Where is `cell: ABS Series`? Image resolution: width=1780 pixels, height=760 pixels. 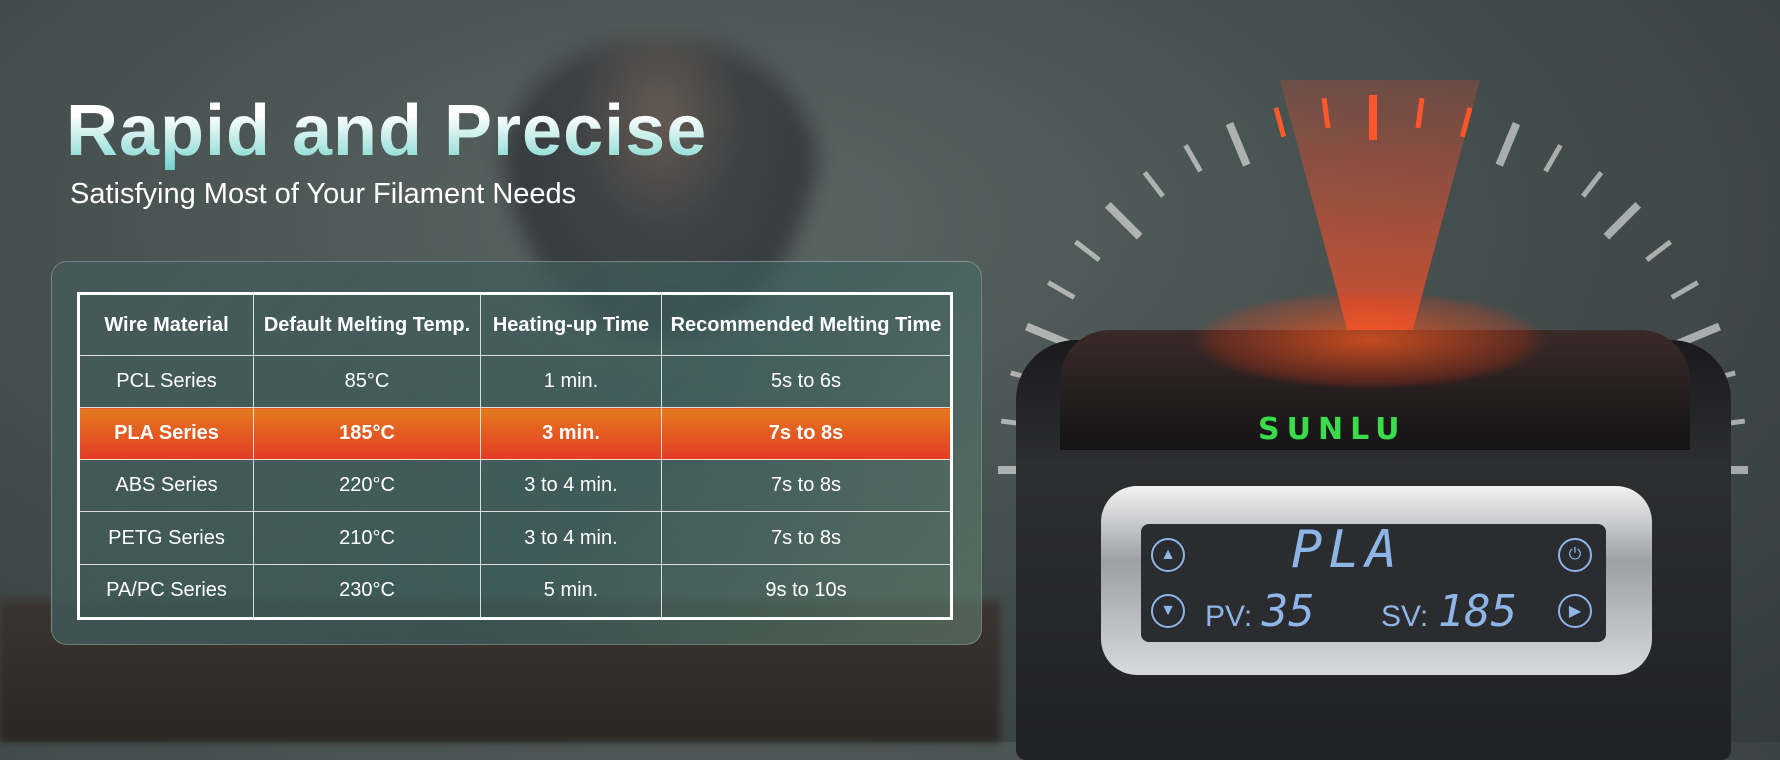
cell: ABS Series is located at coordinates (166, 486).